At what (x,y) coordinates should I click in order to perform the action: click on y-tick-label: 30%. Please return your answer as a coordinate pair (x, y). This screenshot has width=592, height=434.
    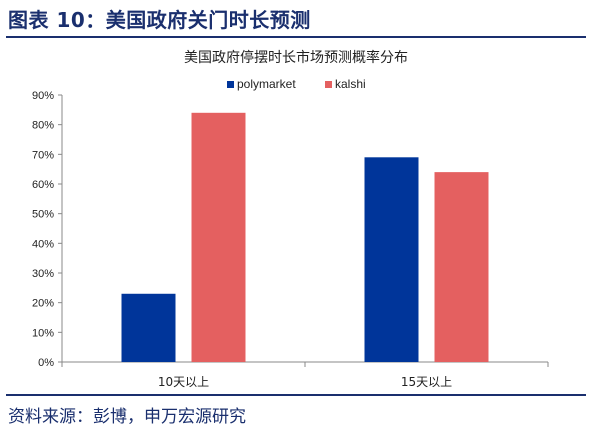
    Looking at the image, I should click on (43, 274).